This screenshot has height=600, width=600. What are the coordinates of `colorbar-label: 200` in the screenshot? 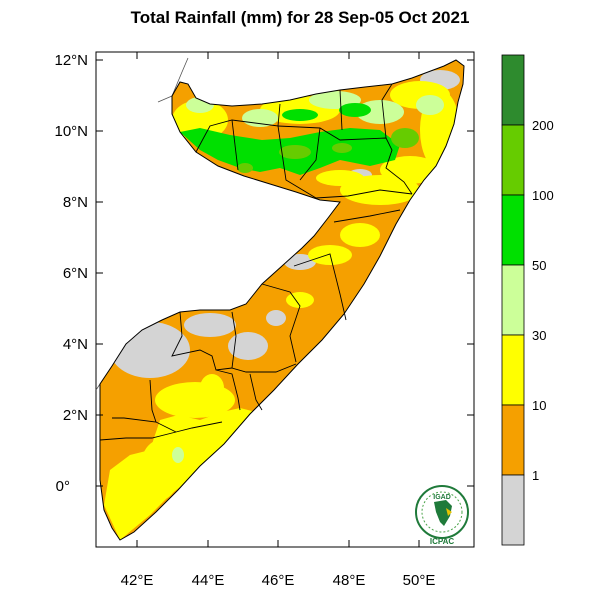 It's located at (543, 125).